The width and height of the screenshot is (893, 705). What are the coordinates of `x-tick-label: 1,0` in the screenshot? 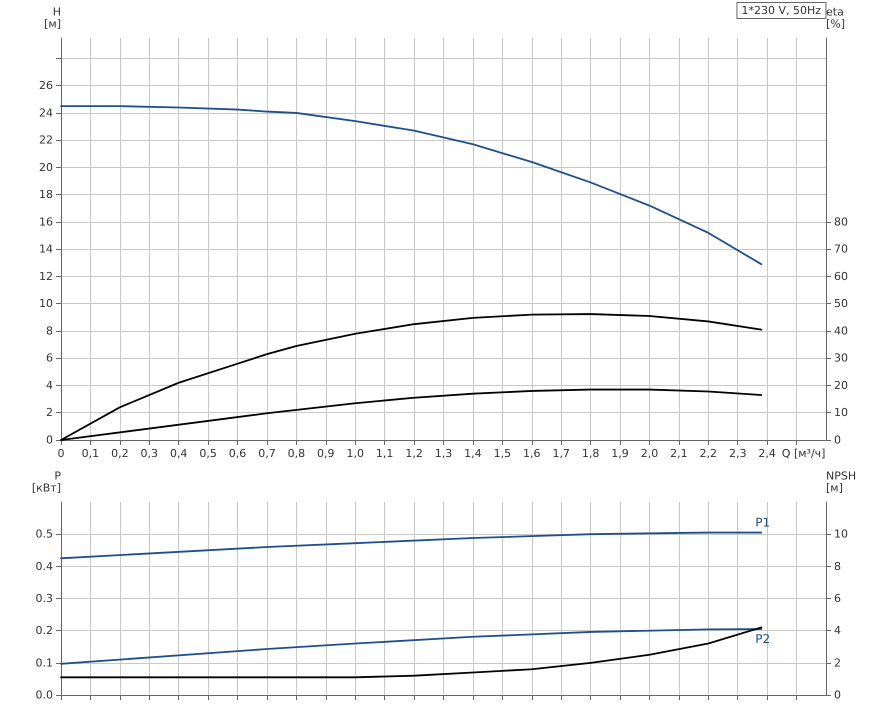 It's located at (355, 453).